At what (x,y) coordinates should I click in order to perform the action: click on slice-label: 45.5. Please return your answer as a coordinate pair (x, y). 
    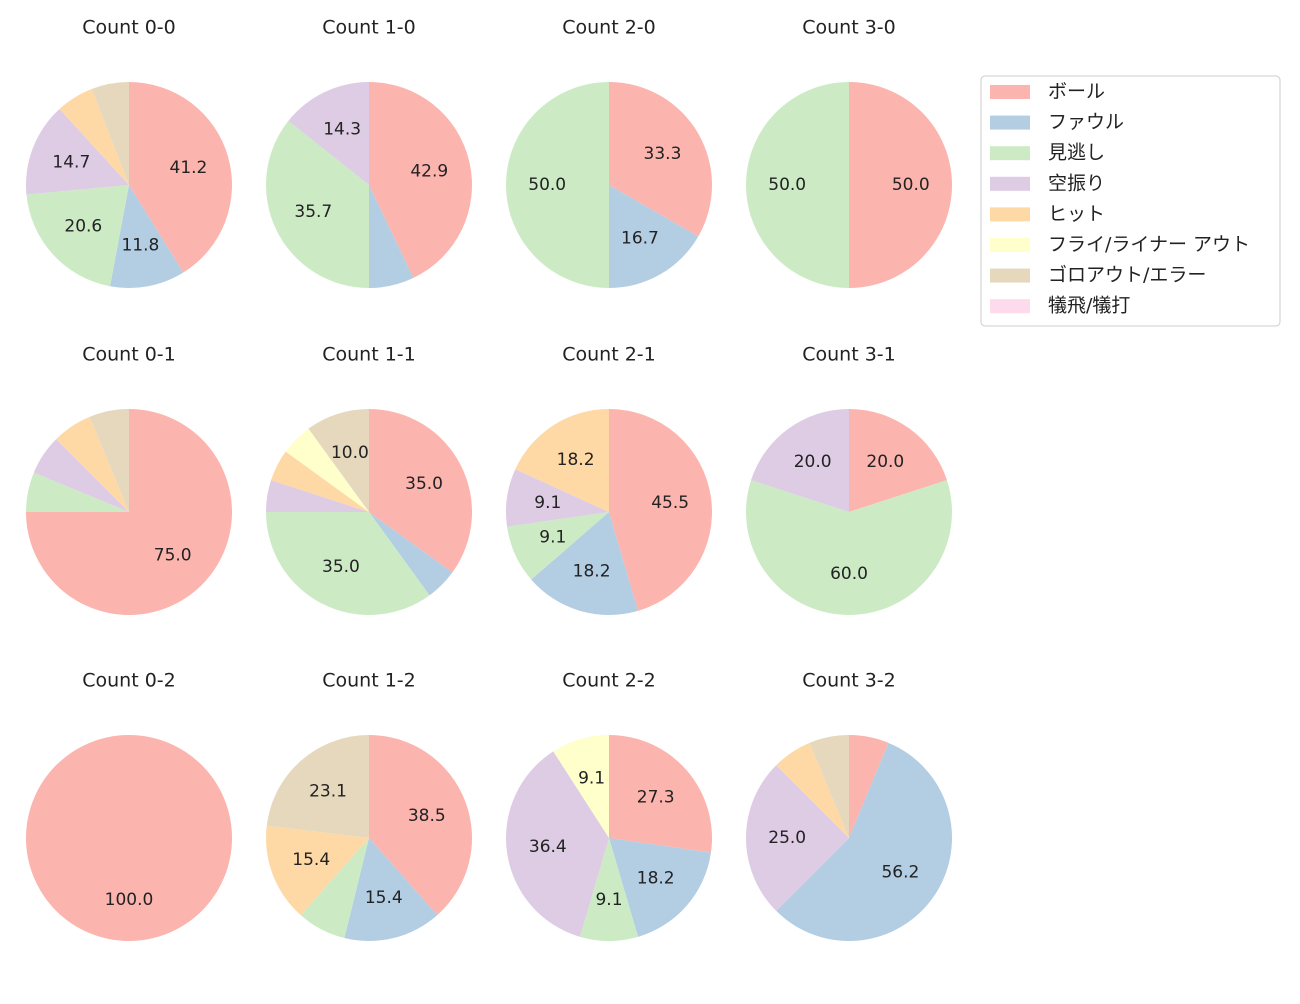
    Looking at the image, I should click on (670, 503).